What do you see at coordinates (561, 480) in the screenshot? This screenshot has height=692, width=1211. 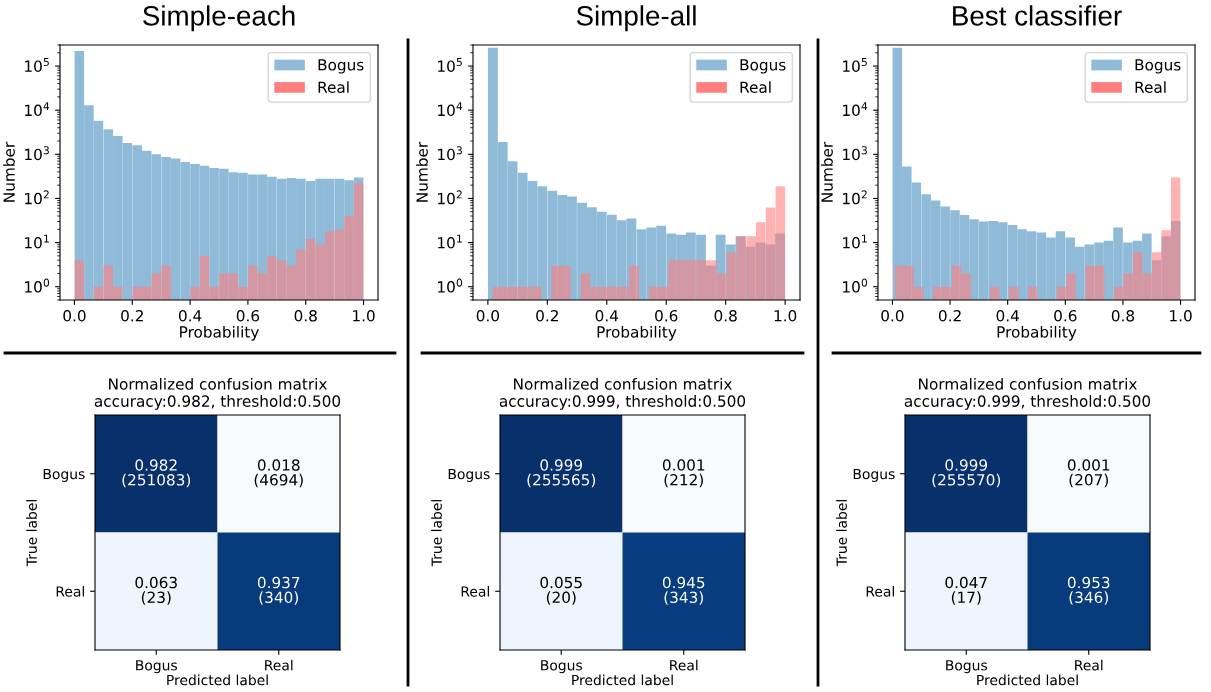 I see `annotation: (255565)` at bounding box center [561, 480].